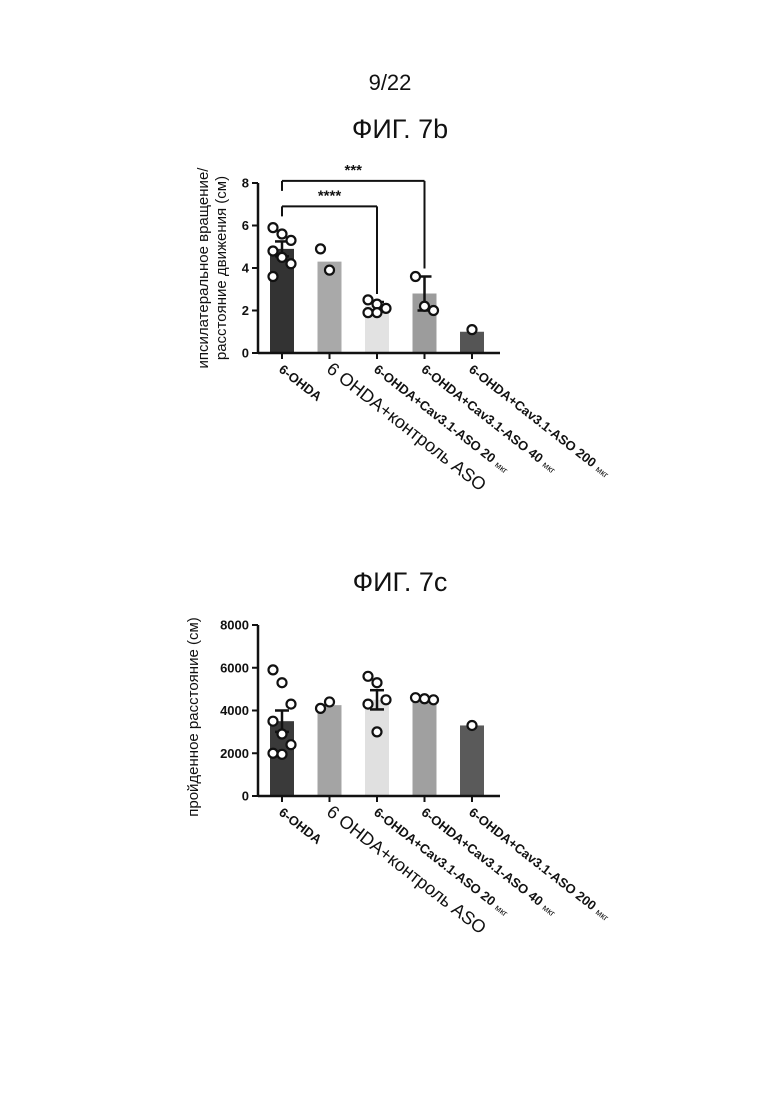 This screenshot has height=1103, width=780. Describe the element at coordinates (245, 310) in the screenshot. I see `y-tick-label: 2` at that location.